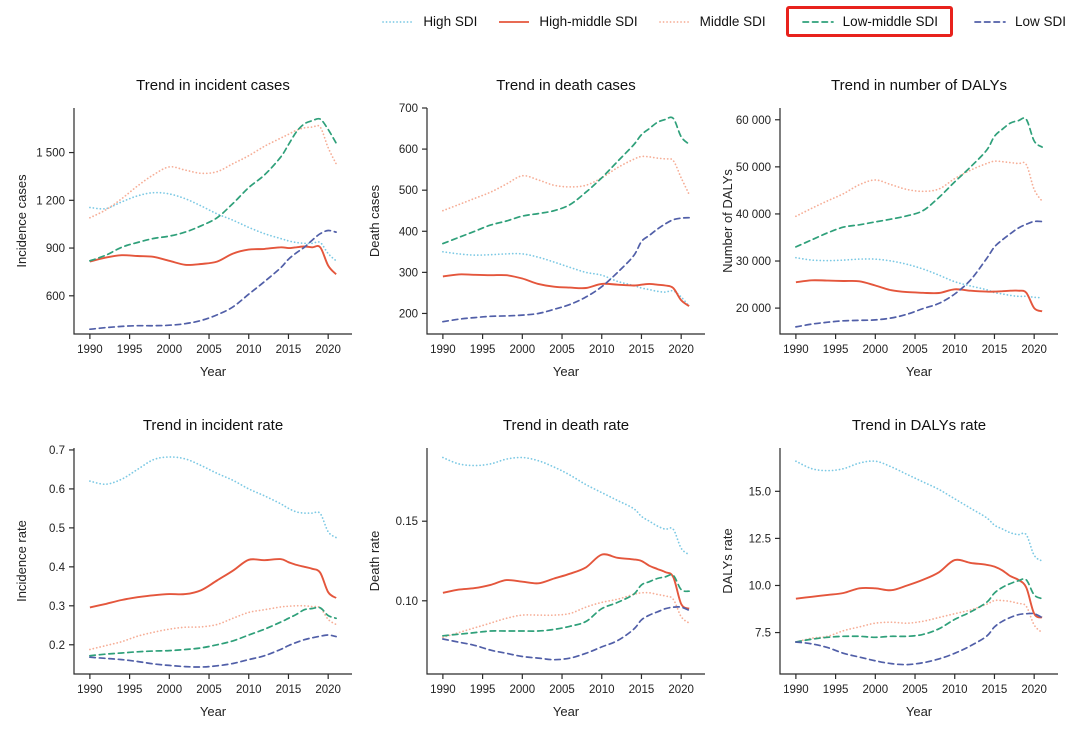 This screenshot has height=735, width=1080. I want to click on legend-label-high-sdi: High SDI, so click(450, 21).